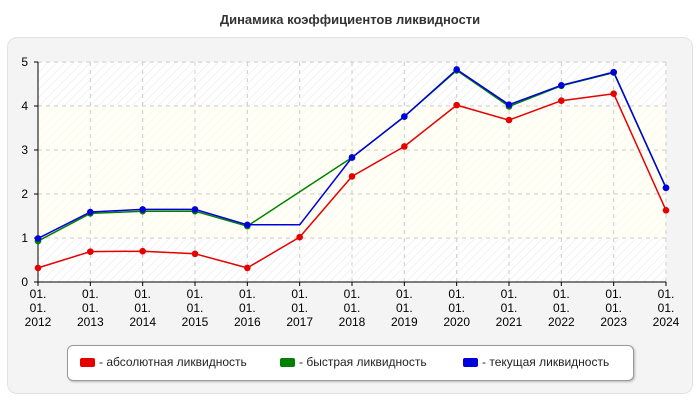  What do you see at coordinates (24, 106) in the screenshot?
I see `y-tick-label: 4` at bounding box center [24, 106].